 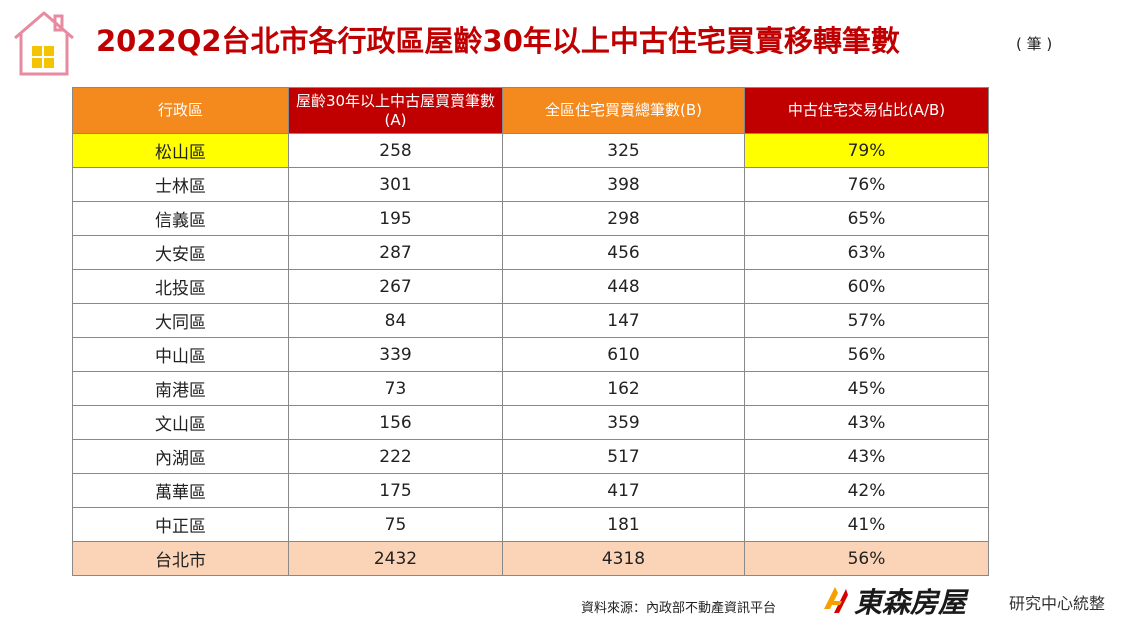 I want to click on table-row: 中正區 75 181 41%, so click(x=530, y=524).